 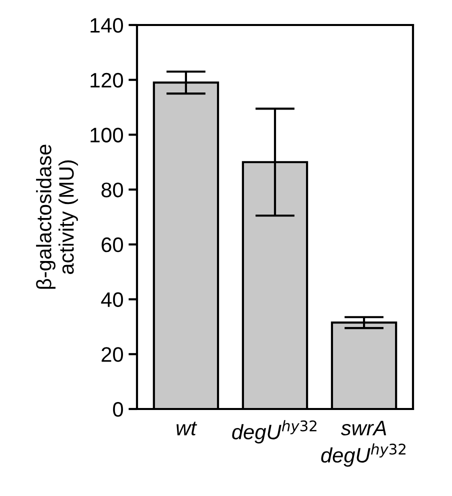 What do you see at coordinates (118, 409) in the screenshot?
I see `y-tick-label: 0` at bounding box center [118, 409].